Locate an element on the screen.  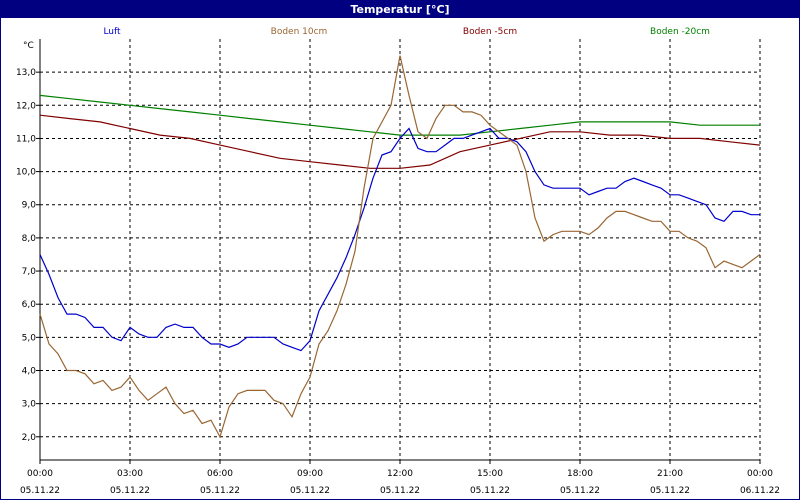
y-tick-label: 9,0 is located at coordinates (29, 206).